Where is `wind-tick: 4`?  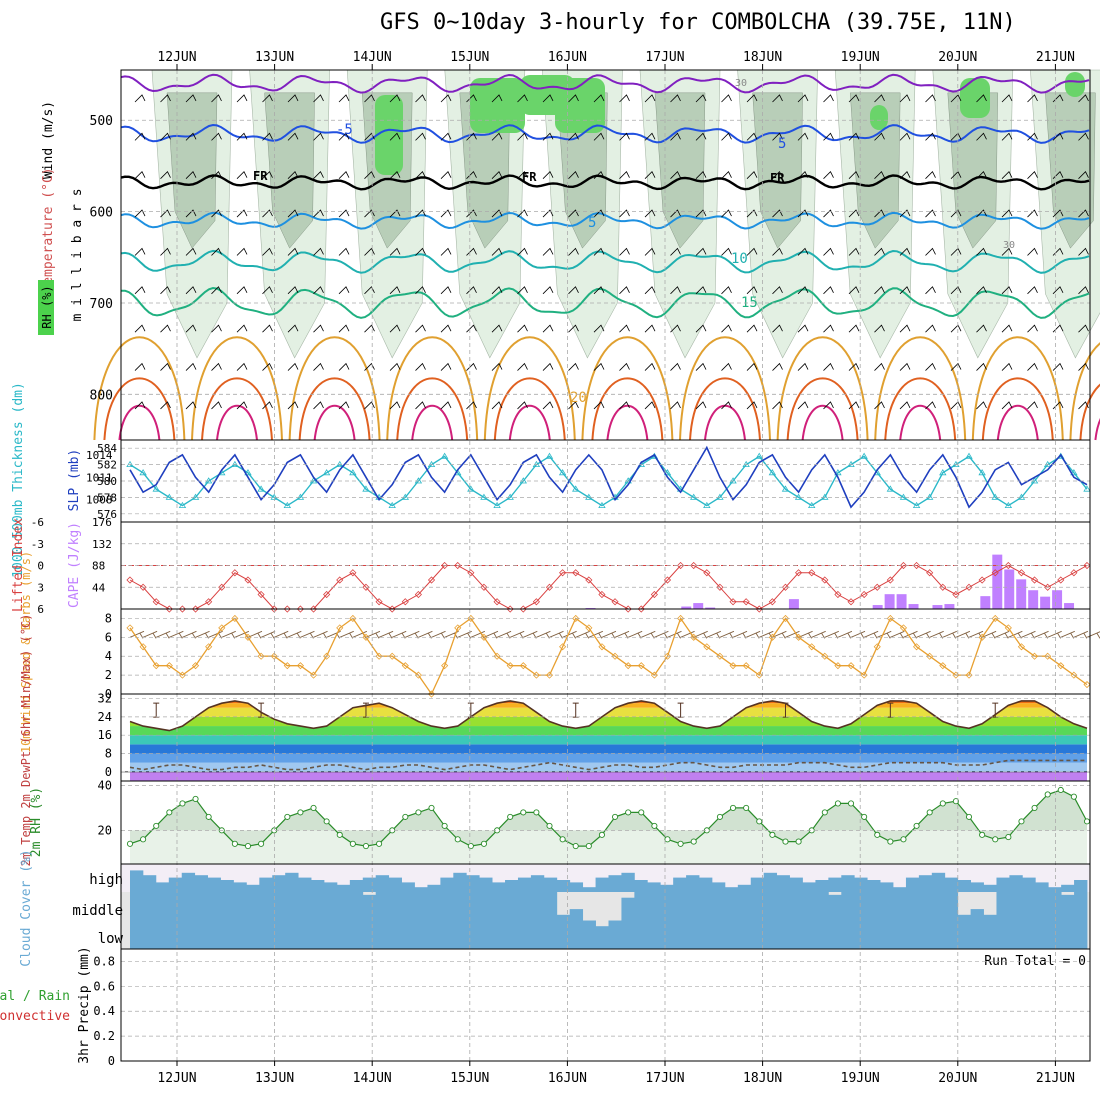 wind-tick: 4 is located at coordinates (108, 656).